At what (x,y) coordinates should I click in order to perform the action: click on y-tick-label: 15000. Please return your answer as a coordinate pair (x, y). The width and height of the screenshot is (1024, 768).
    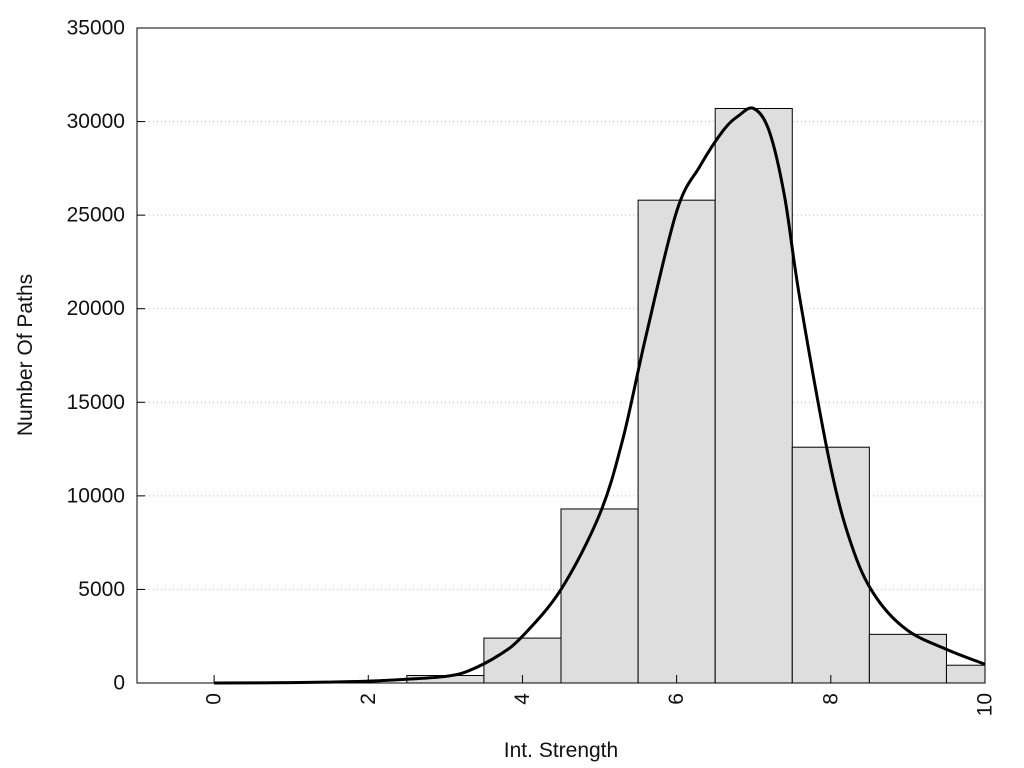
    Looking at the image, I should click on (96, 402).